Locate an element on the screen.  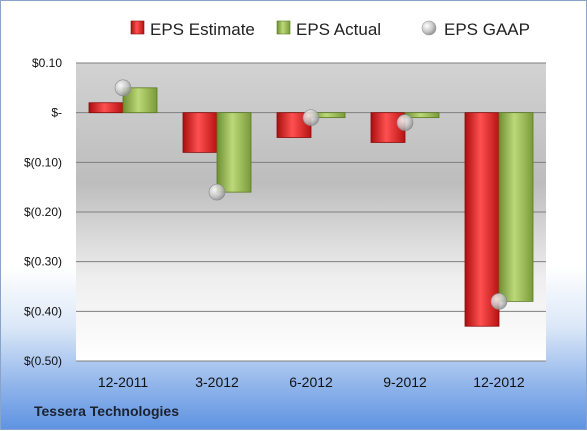
x-category-label: 9-2012 is located at coordinates (405, 382).